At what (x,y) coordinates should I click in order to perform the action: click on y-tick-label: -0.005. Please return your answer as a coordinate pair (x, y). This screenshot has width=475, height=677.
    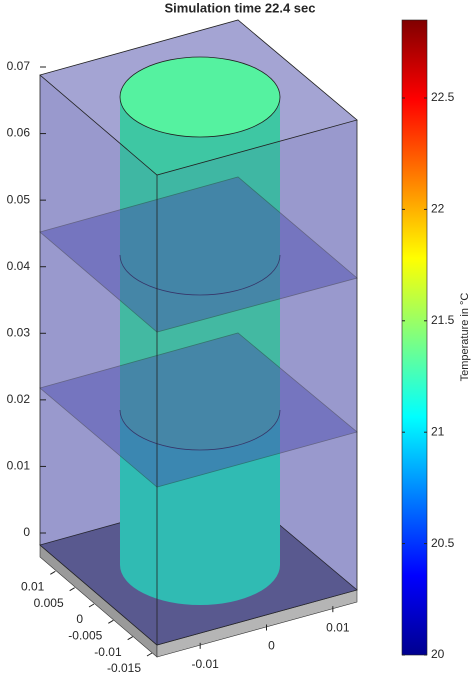
    Looking at the image, I should click on (85, 636).